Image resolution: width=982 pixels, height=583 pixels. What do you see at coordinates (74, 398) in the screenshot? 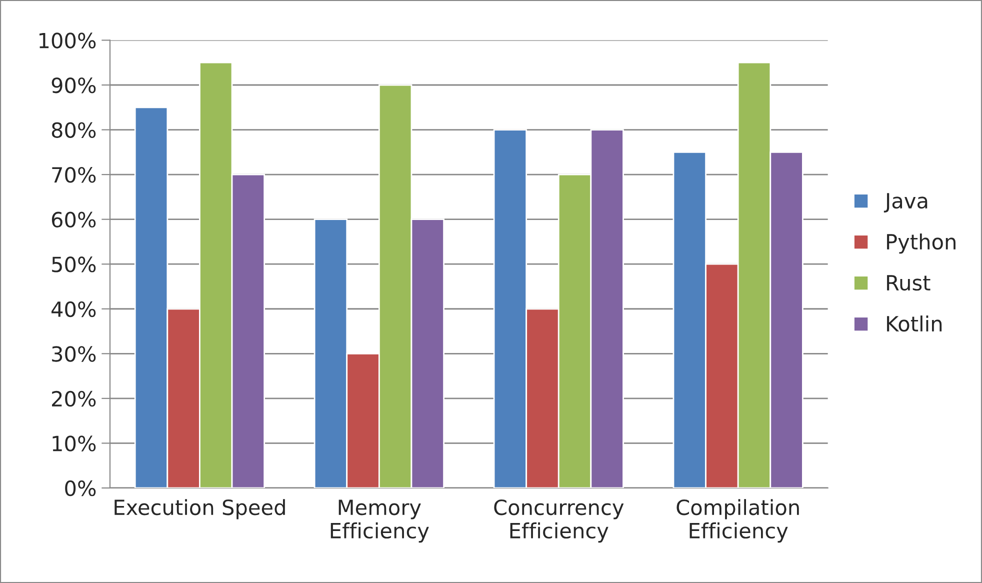
I see `y-tick-label: 20%` at bounding box center [74, 398].